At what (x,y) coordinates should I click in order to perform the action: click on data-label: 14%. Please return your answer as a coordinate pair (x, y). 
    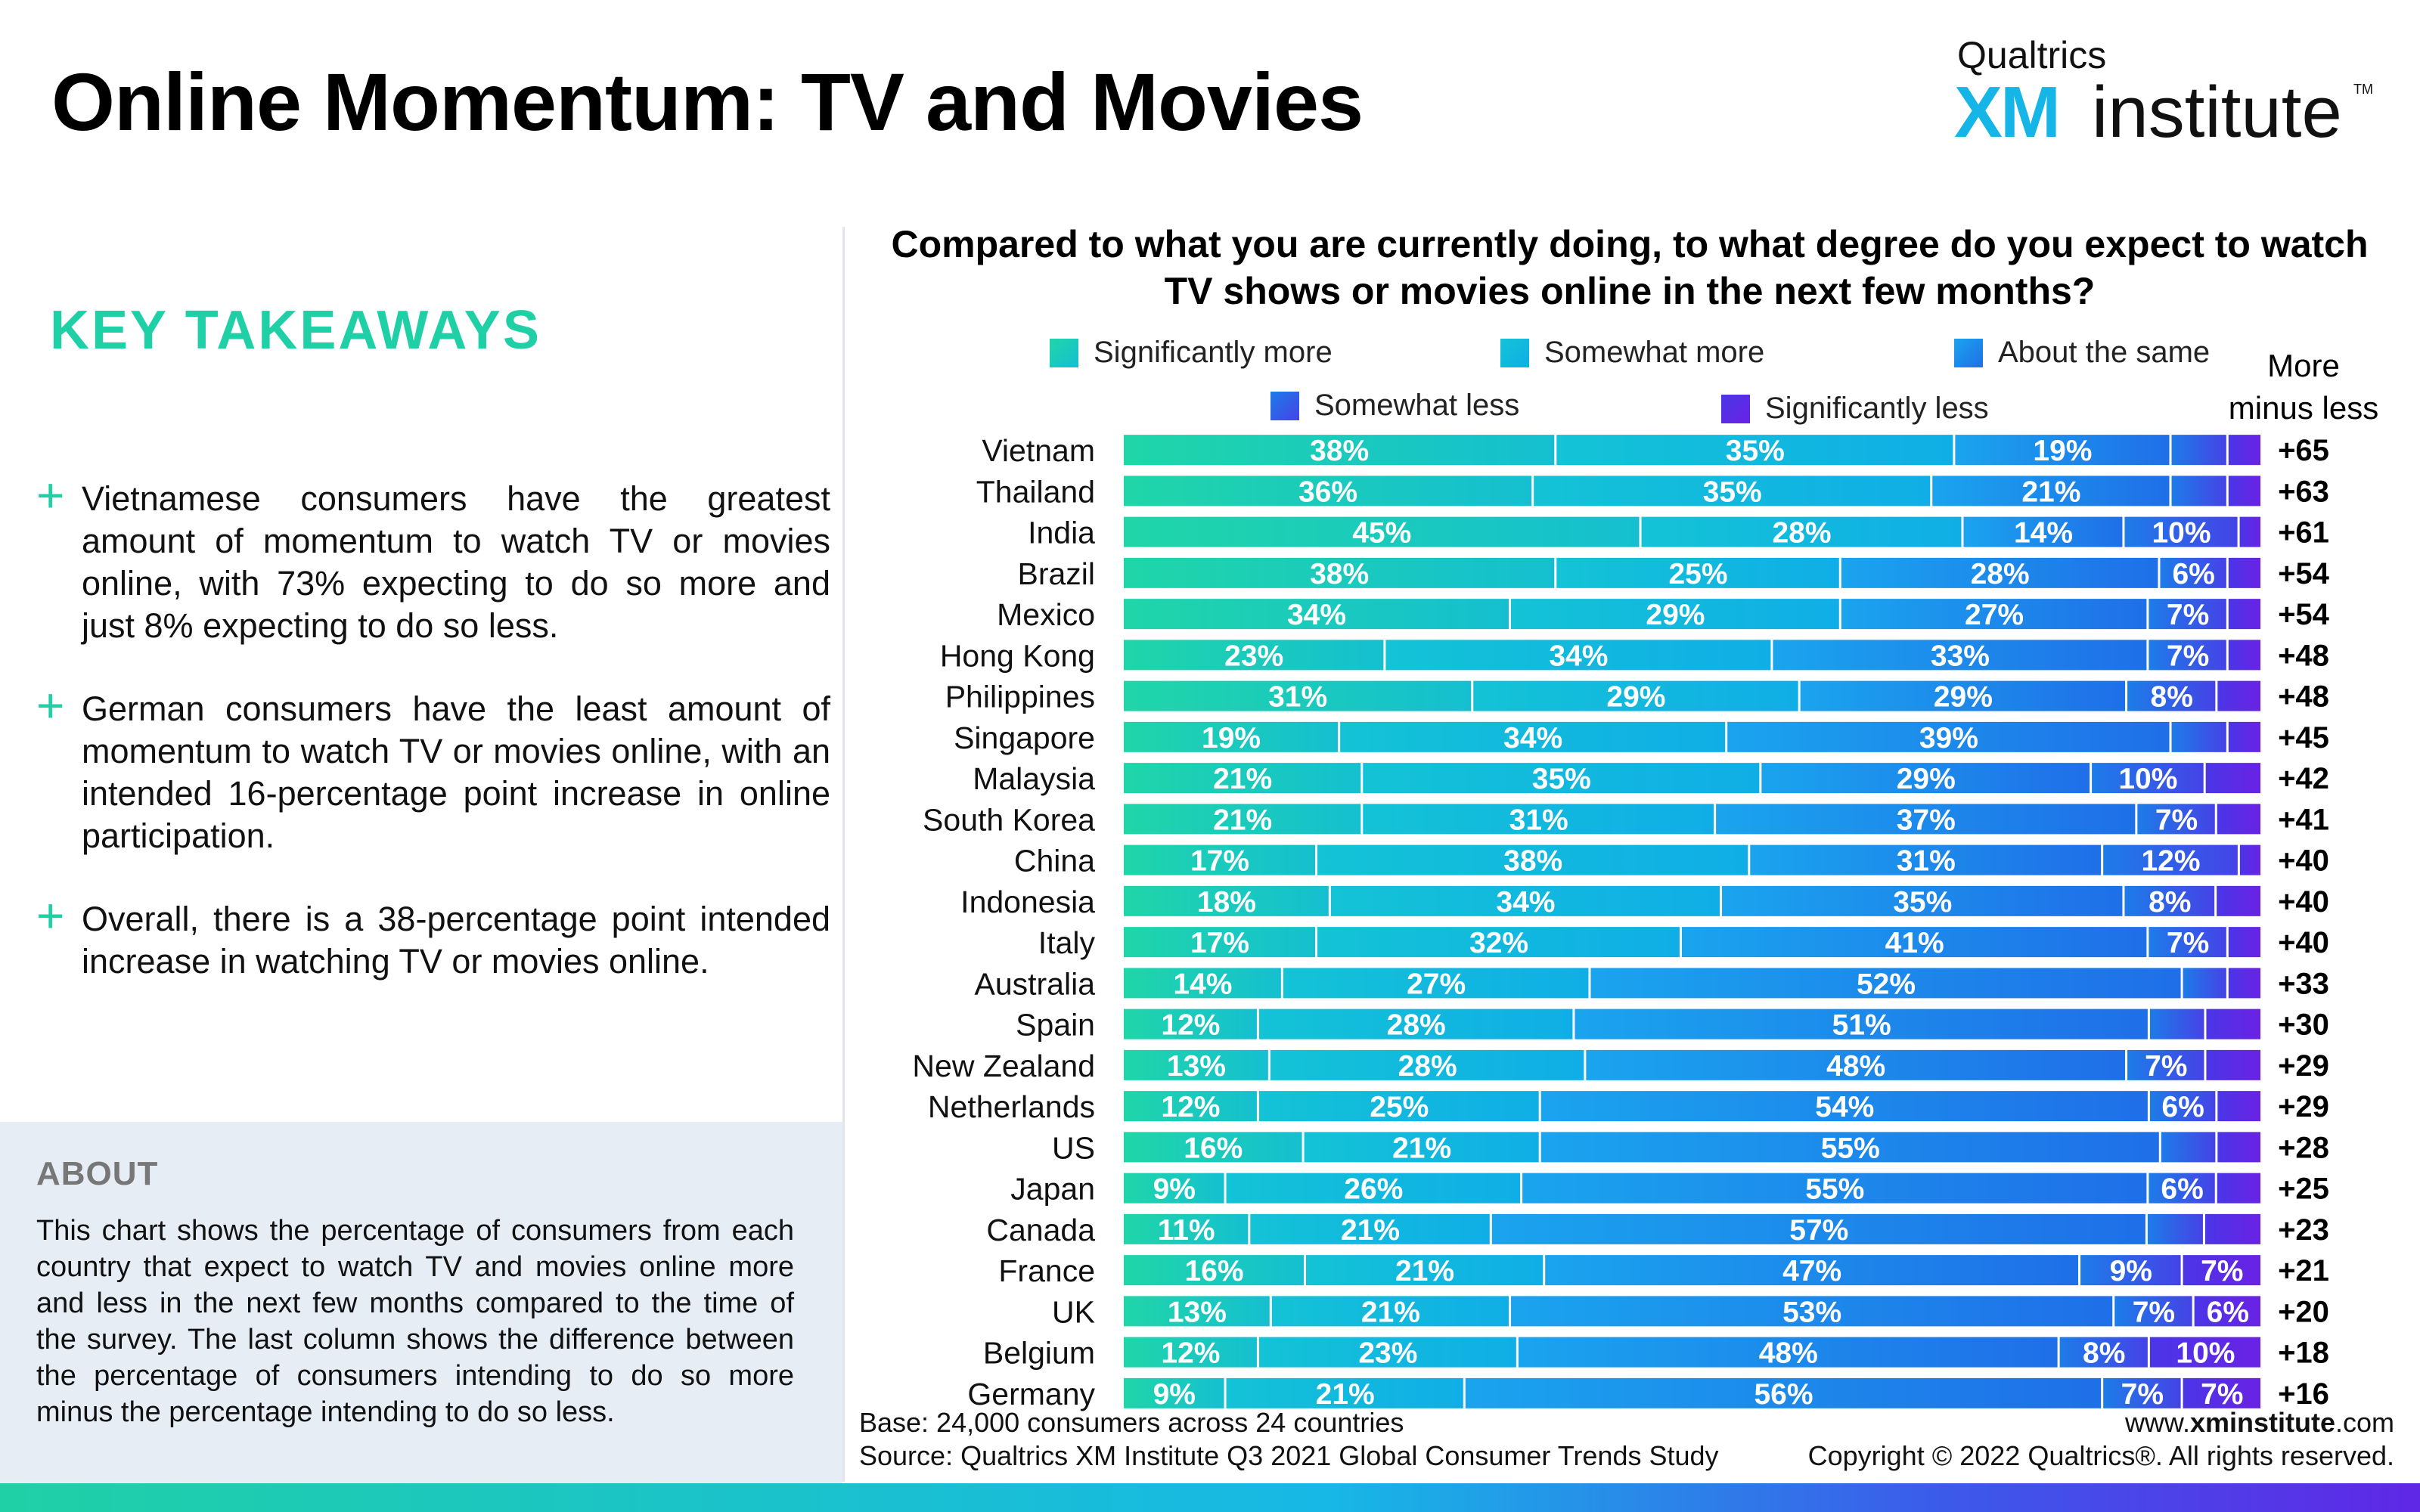
    Looking at the image, I should click on (2043, 533).